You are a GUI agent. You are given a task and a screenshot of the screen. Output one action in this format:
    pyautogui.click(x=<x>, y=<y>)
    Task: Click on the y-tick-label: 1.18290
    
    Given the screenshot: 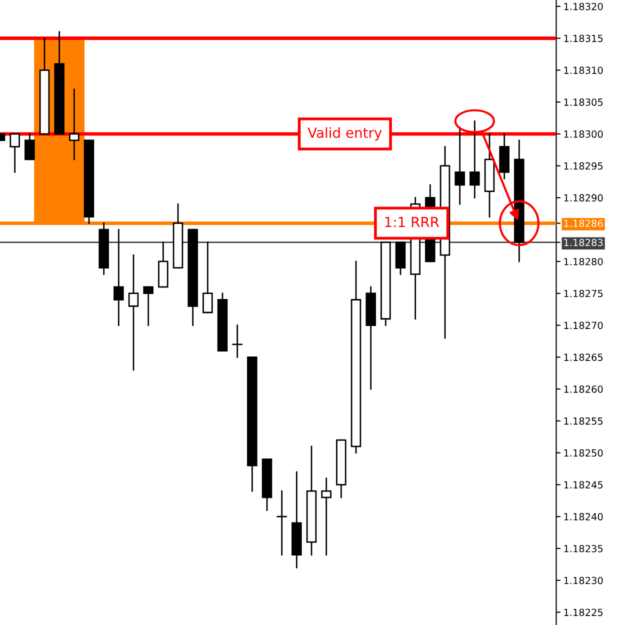 What is the action you would take?
    pyautogui.click(x=583, y=198)
    